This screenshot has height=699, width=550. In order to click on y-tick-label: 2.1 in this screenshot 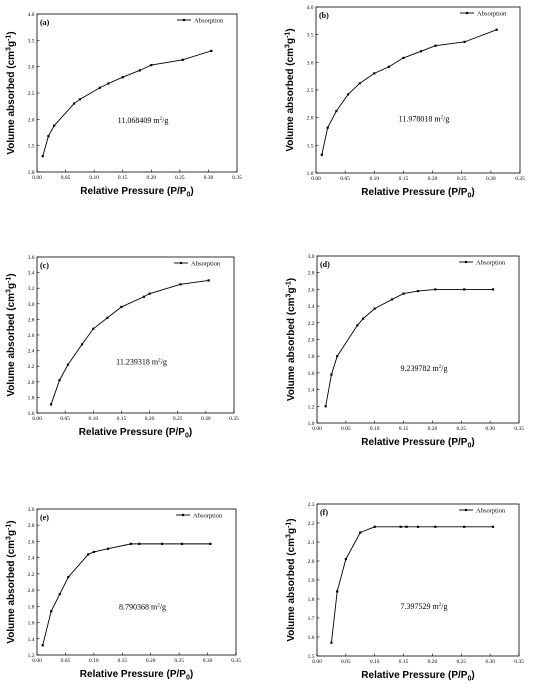, I will do `click(311, 543)`.